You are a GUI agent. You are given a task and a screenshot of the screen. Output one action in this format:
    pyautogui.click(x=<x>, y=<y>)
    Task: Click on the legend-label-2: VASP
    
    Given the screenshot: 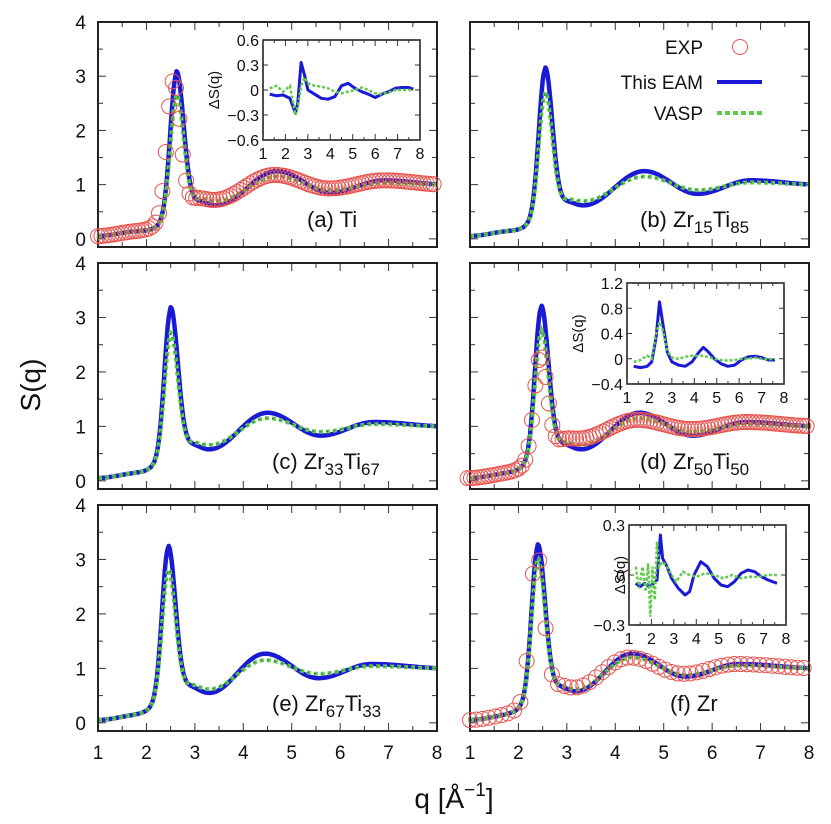 What is the action you would take?
    pyautogui.click(x=678, y=114)
    